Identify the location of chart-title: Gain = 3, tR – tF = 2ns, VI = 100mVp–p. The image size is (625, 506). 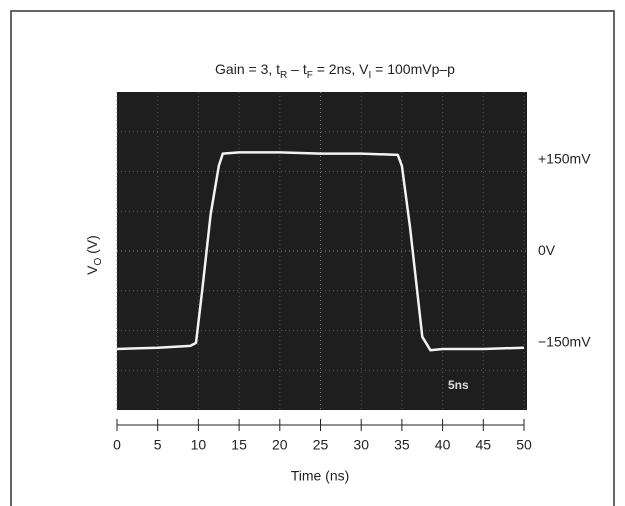
(335, 71).